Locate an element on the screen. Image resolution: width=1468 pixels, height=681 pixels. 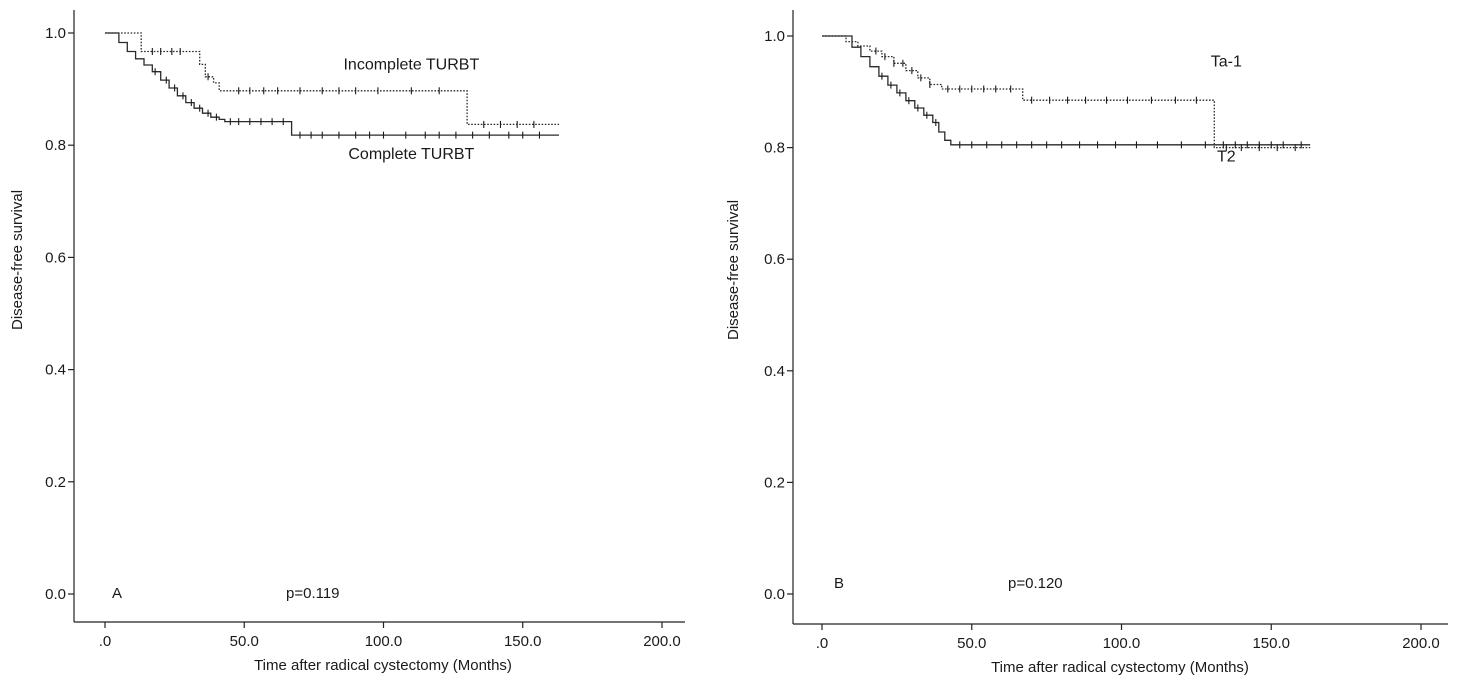
series-line-incomplete-turbt is located at coordinates (332, 79).